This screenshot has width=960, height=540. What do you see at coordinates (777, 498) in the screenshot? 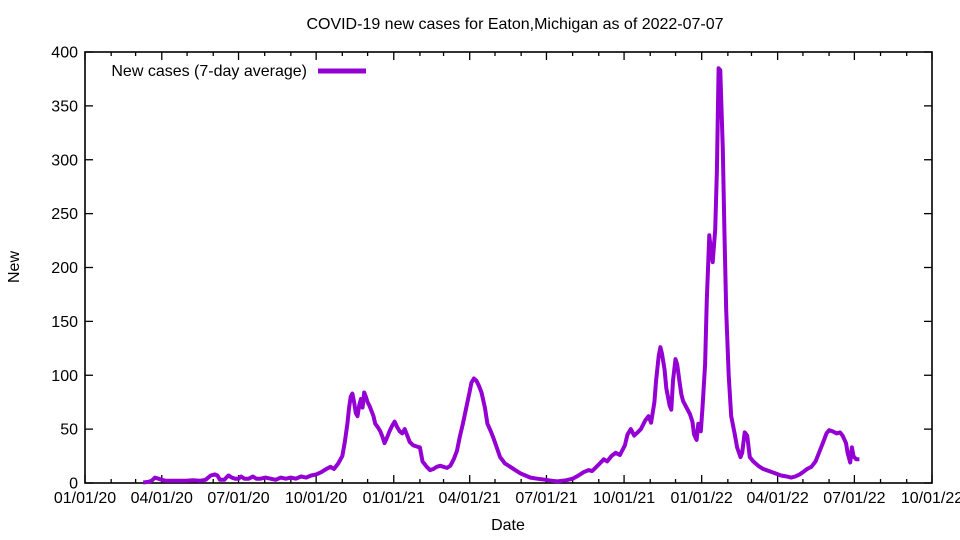
I see `x-tick-label: 04/01/22` at bounding box center [777, 498].